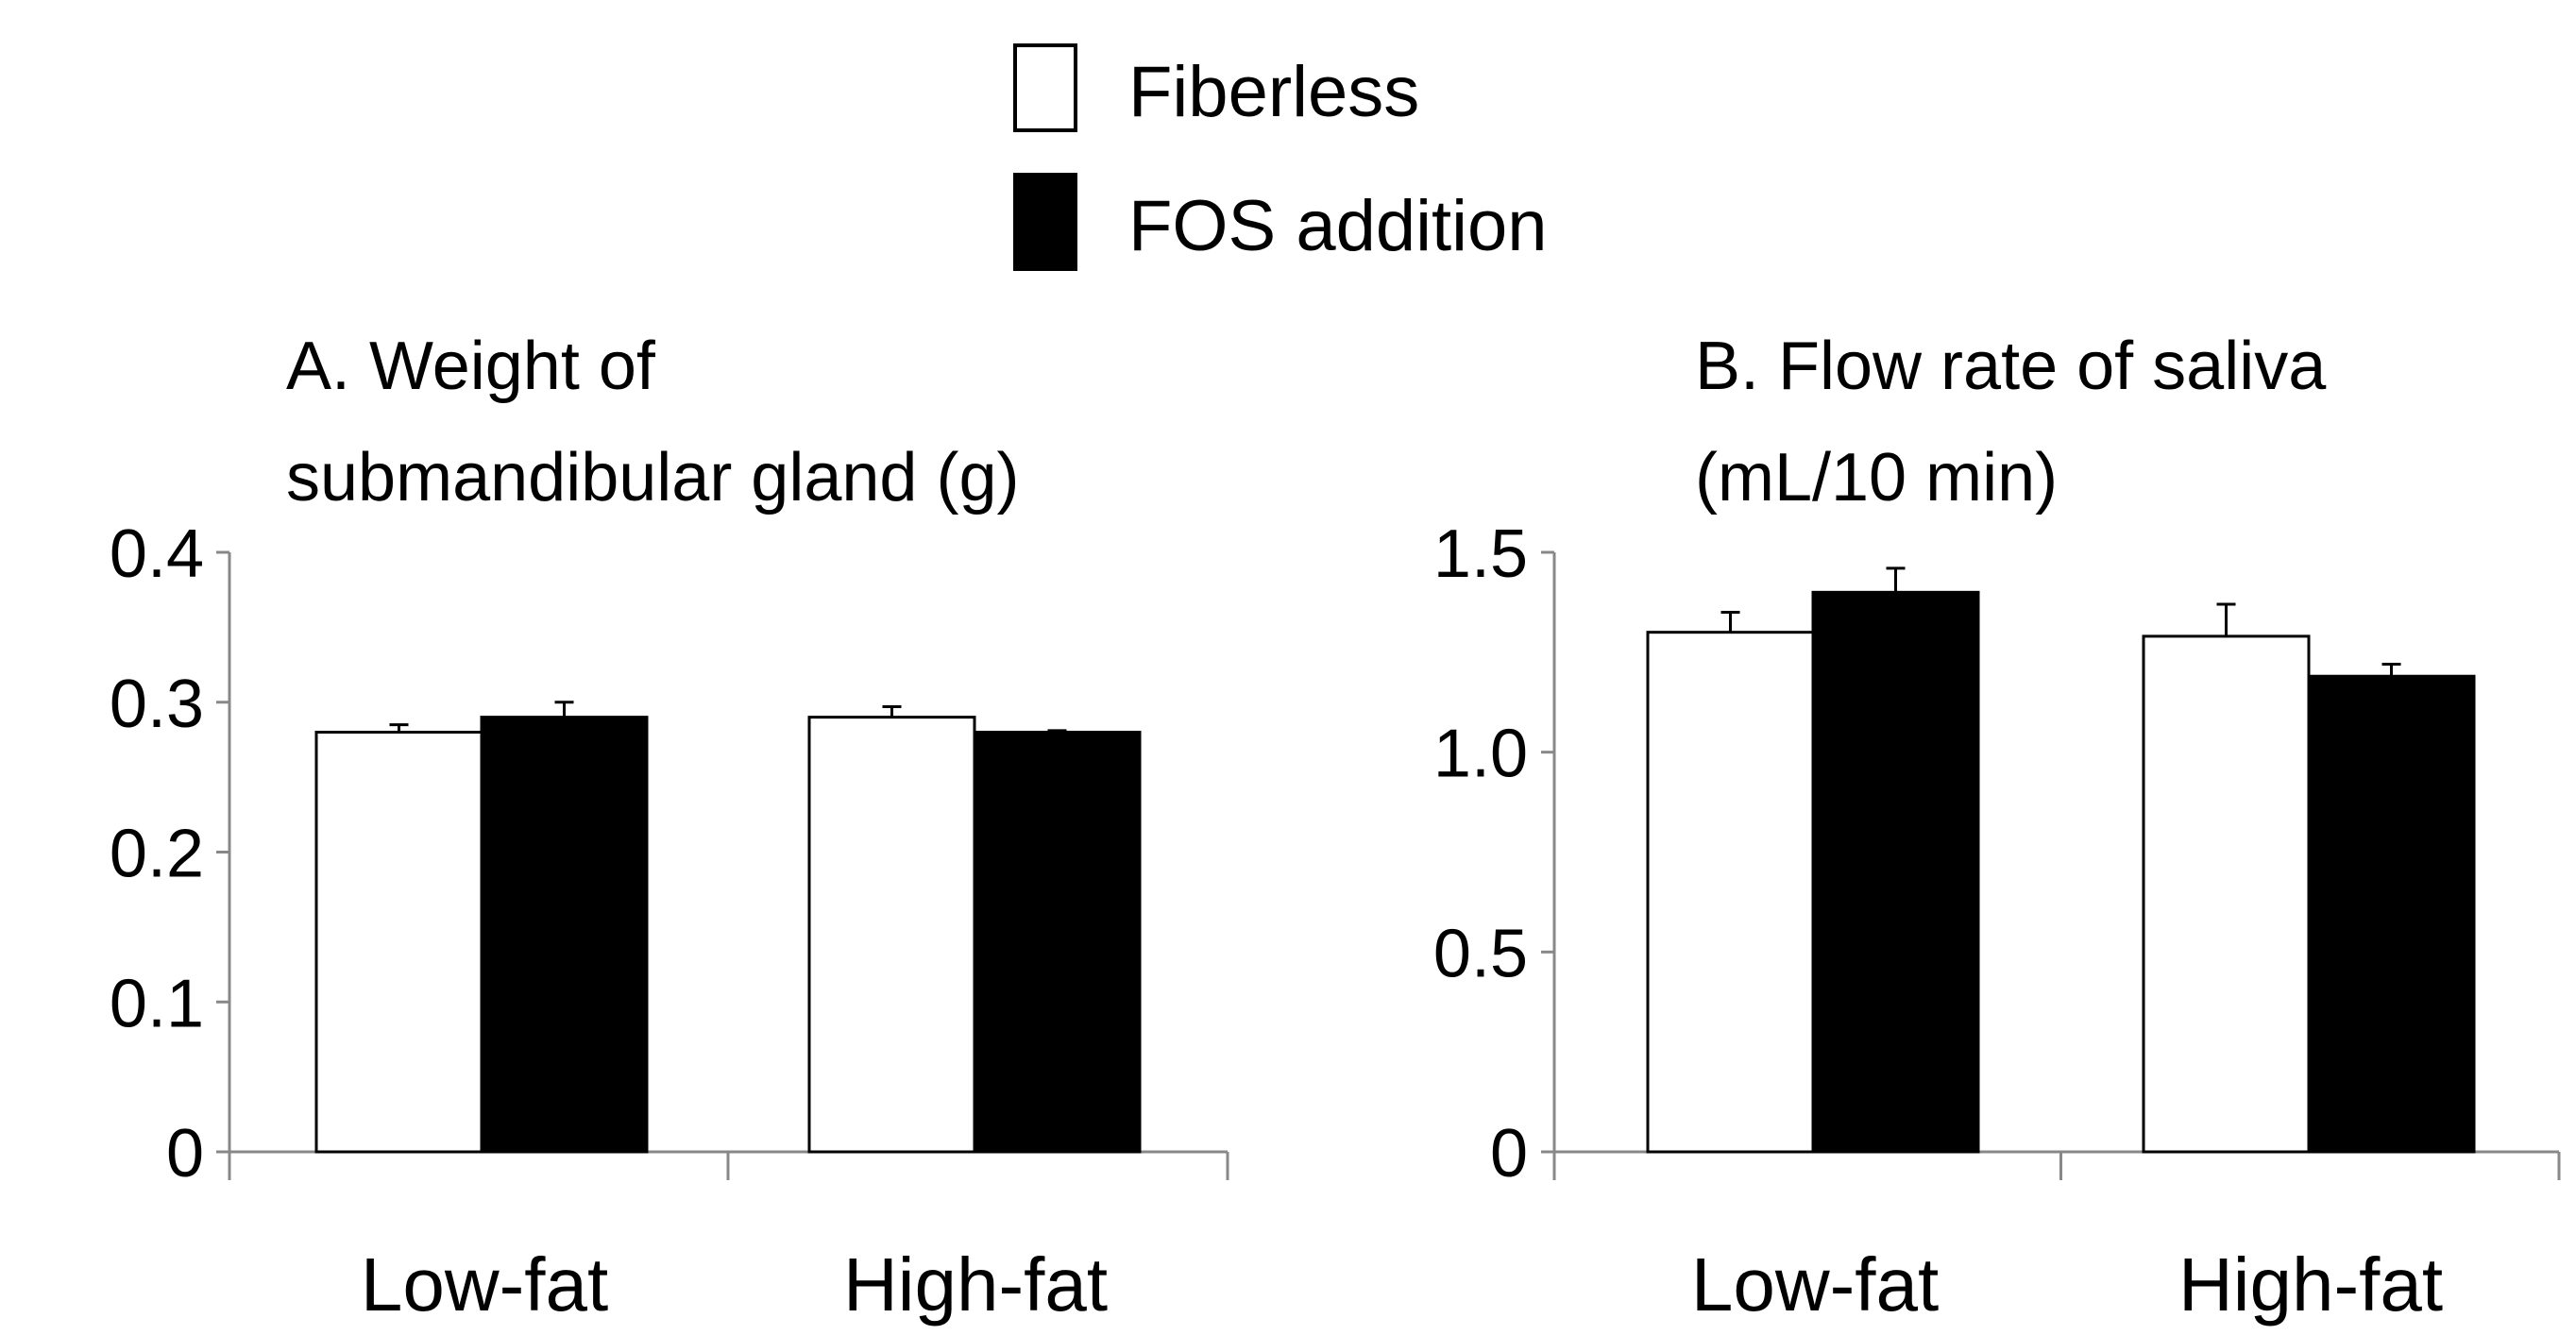 This screenshot has height=1335, width=2576. Describe the element at coordinates (891, 935) in the screenshot. I see `panel-a-bar-high-fat-fiberless` at that location.